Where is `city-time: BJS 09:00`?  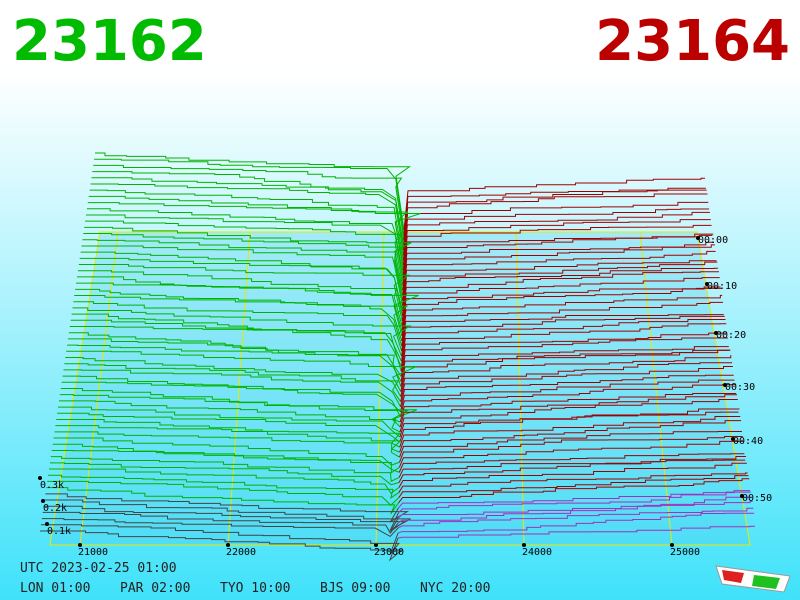
city-time: BJS 09:00 is located at coordinates (355, 588).